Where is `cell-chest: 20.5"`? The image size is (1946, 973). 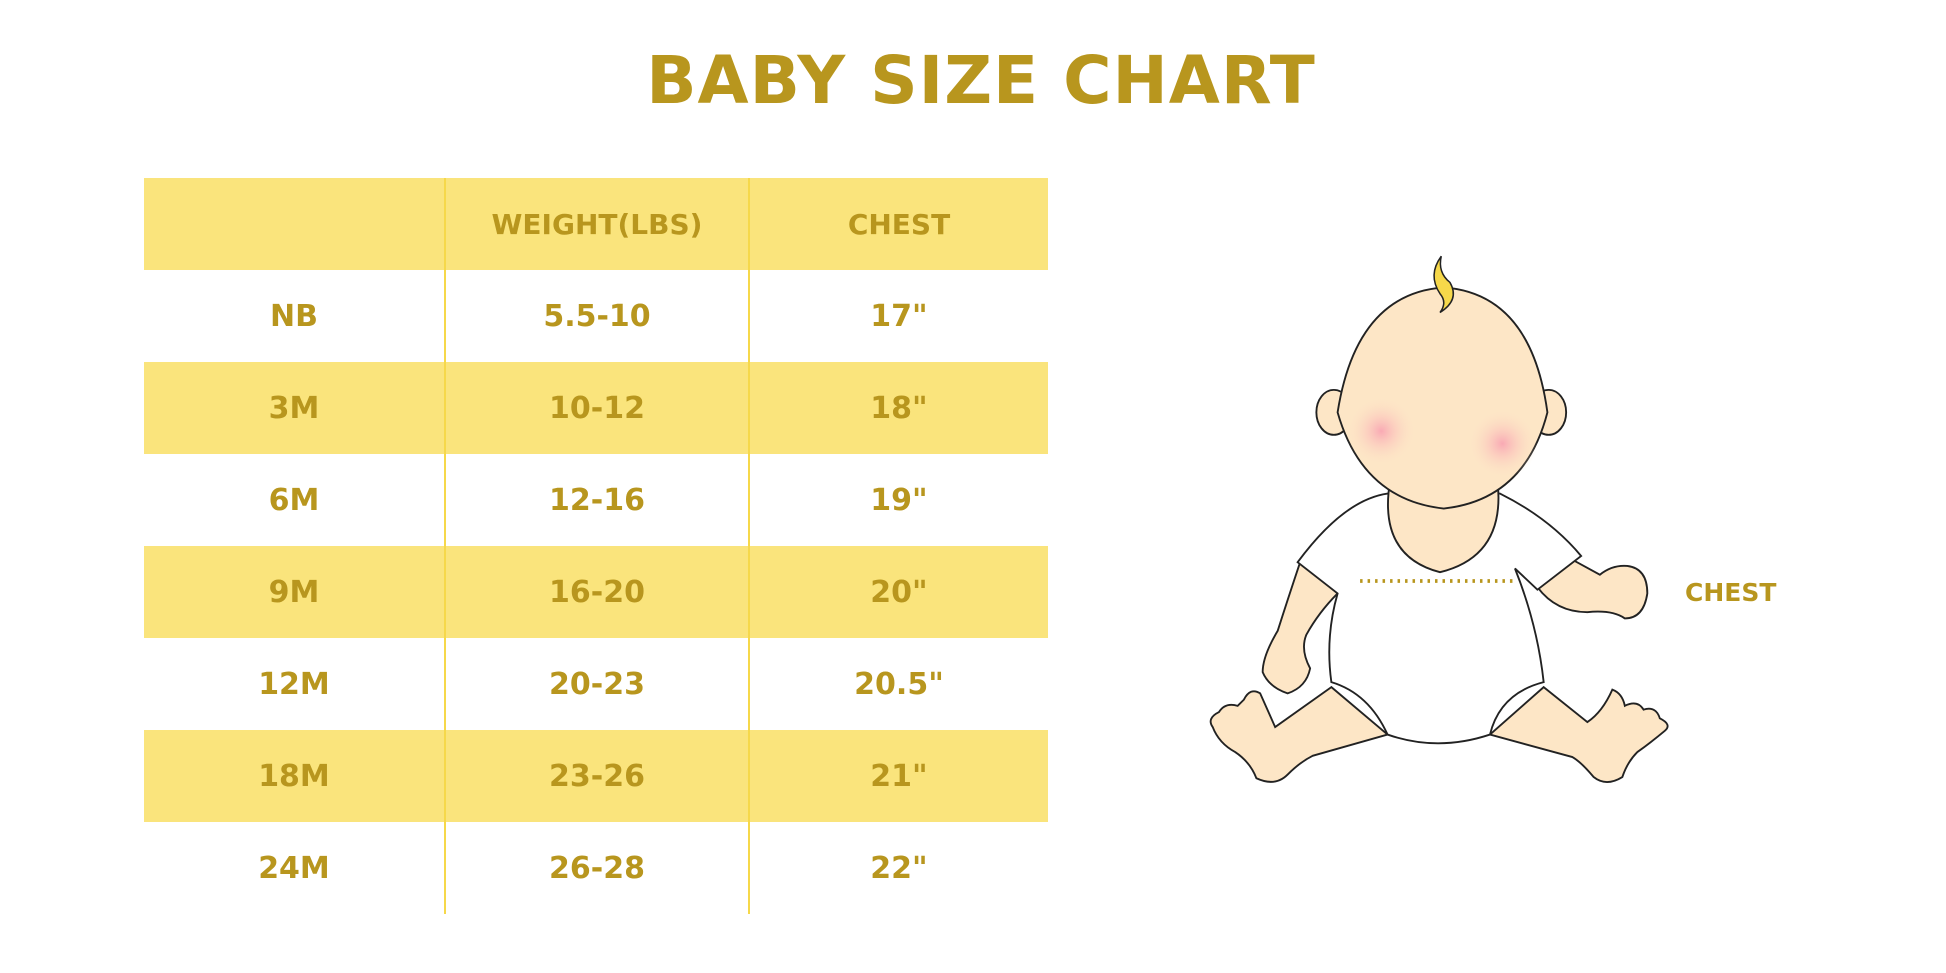
cell-chest: 20.5" is located at coordinates (898, 684).